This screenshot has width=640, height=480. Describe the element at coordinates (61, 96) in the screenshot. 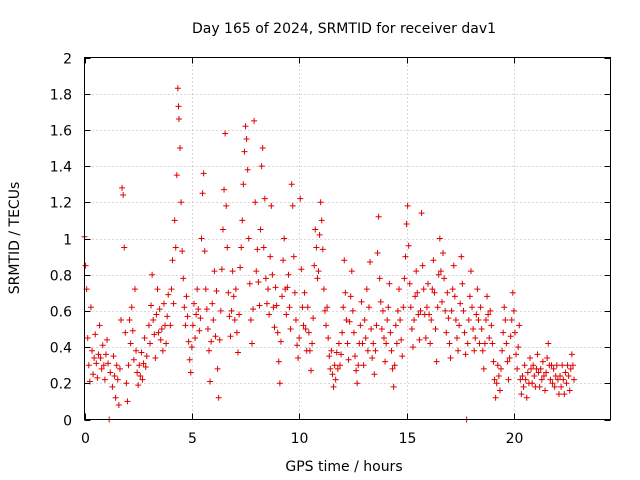

I see `y-tick-label: 1.8` at that location.